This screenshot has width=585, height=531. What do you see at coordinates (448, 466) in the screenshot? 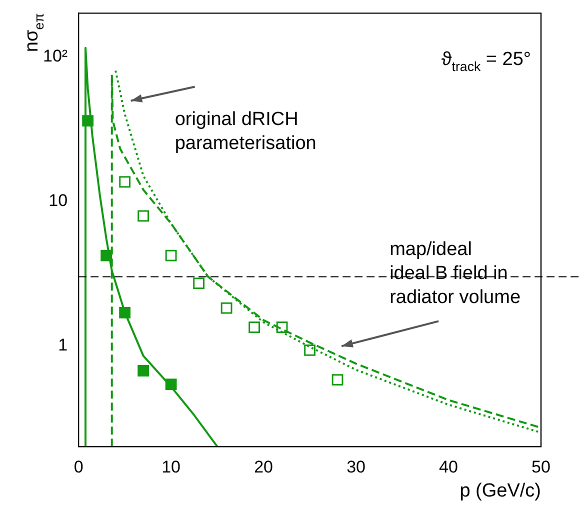
I see `x-tick-label: 40` at bounding box center [448, 466].